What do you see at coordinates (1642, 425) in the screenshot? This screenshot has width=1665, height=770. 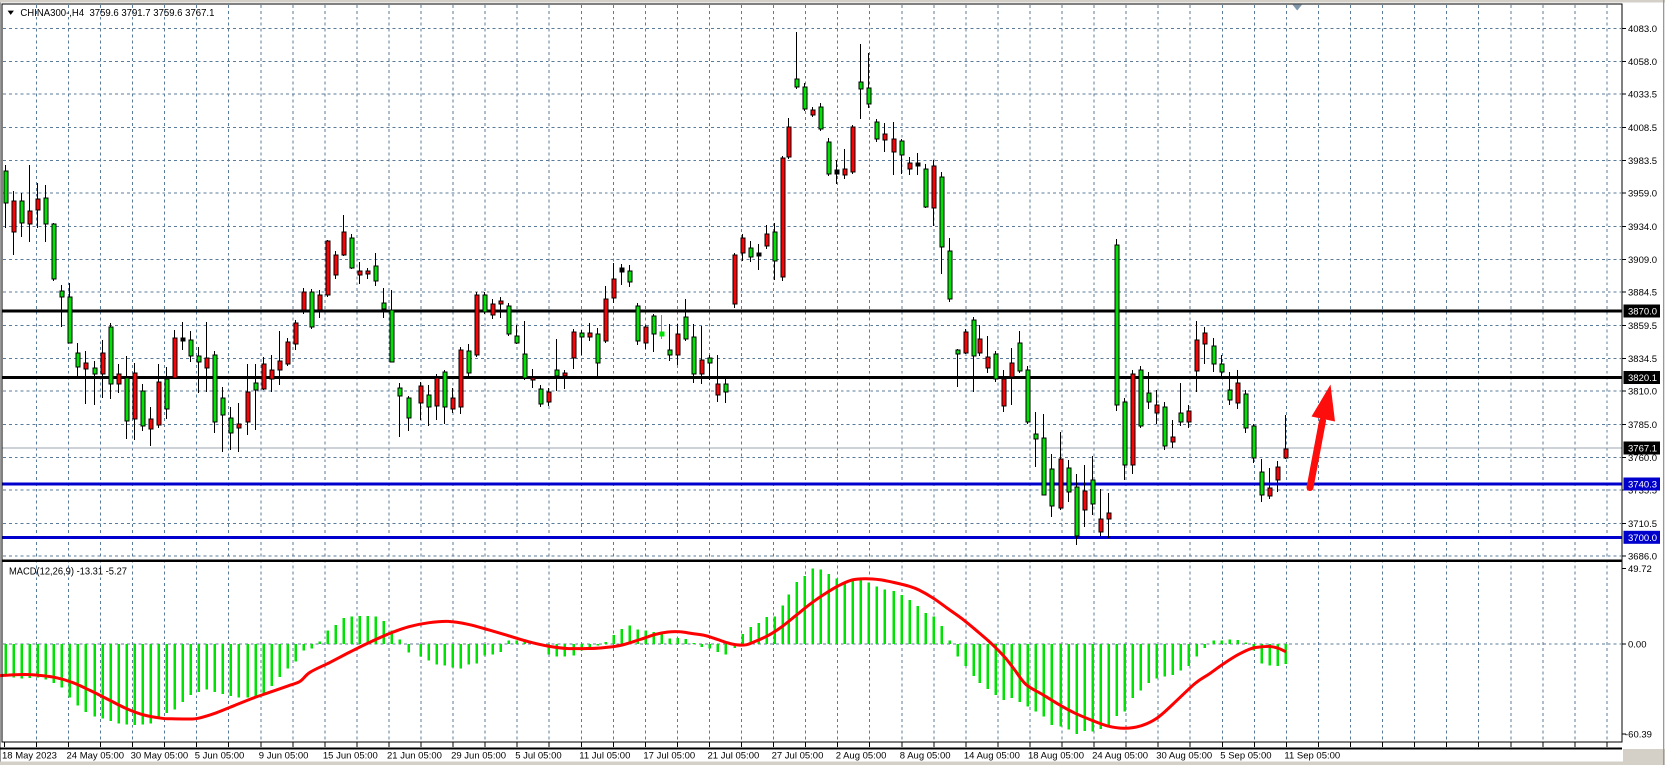 I see `svg-text: 3785.0` at bounding box center [1642, 425].